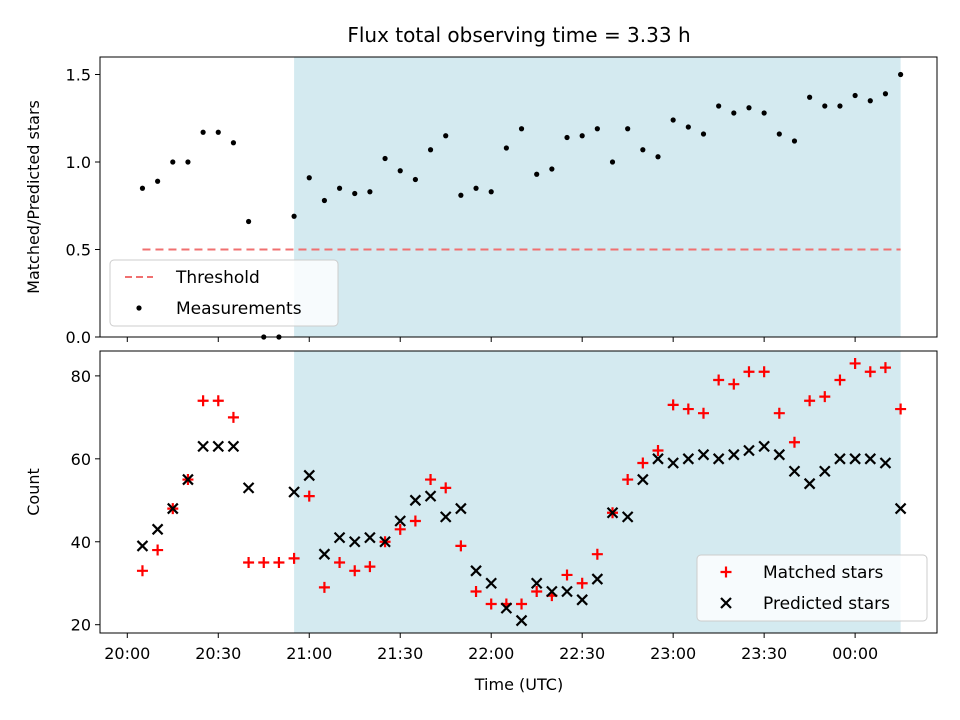 This screenshot has width=960, height=720. What do you see at coordinates (33, 492) in the screenshot?
I see `y-axis-title: Count` at bounding box center [33, 492].